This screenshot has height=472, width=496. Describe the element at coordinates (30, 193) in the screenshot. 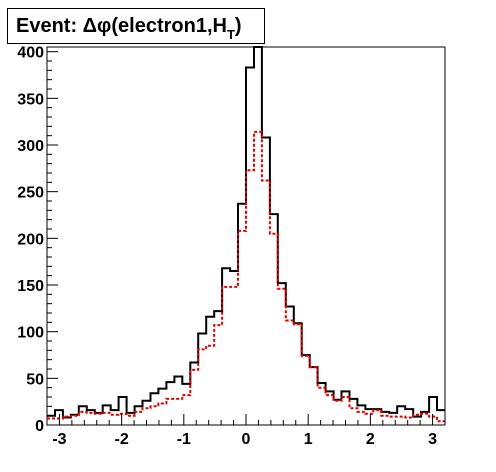

I see `y-tick-label: 250` at that location.